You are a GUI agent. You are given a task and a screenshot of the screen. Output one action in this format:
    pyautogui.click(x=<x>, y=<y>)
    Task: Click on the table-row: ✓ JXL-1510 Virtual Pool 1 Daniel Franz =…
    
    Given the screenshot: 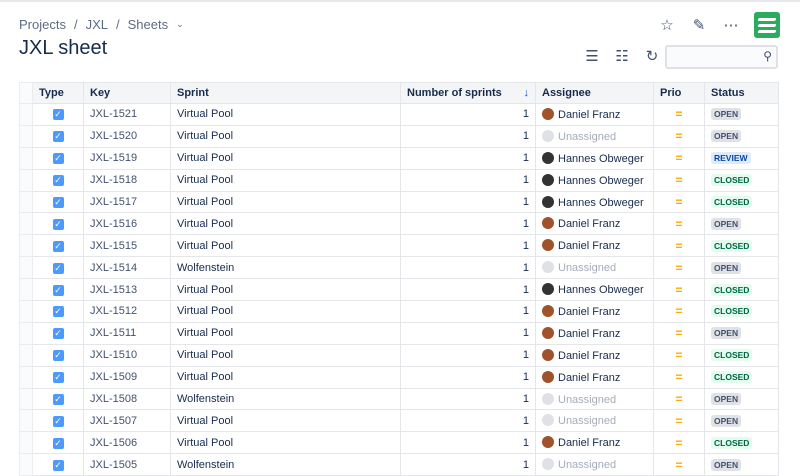 What is the action you would take?
    pyautogui.click(x=399, y=355)
    